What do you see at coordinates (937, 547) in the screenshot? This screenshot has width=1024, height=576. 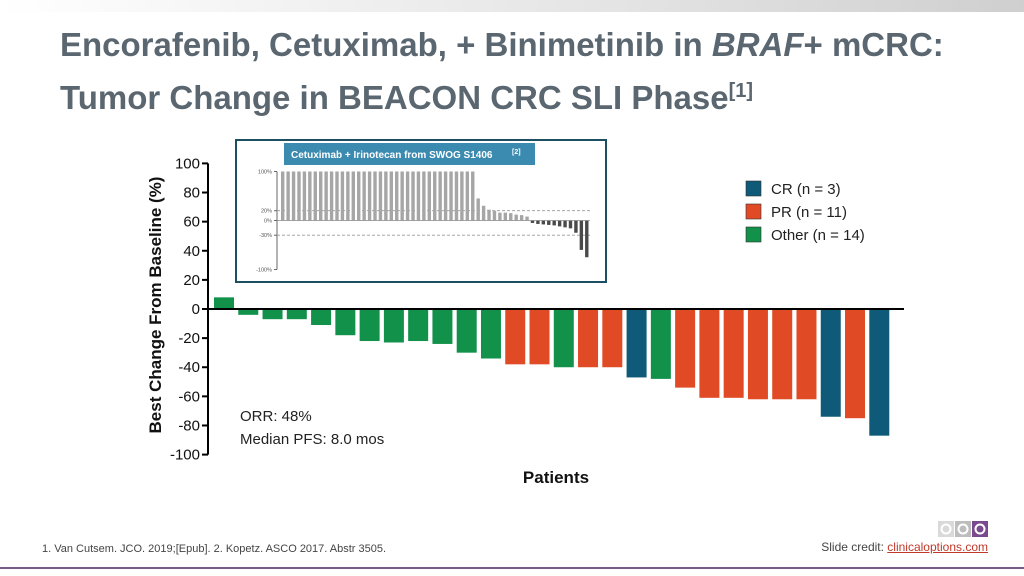 I see `credit-link: clinicaloptions.com` at bounding box center [937, 547].